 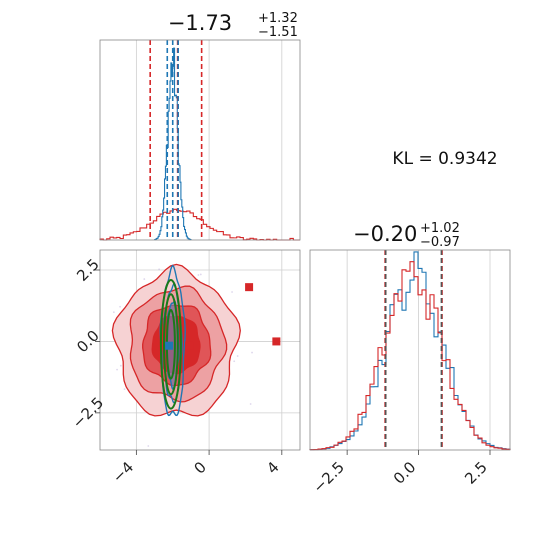 What do you see at coordinates (172, 144) in the screenshot?
I see `blue-histogram` at bounding box center [172, 144].